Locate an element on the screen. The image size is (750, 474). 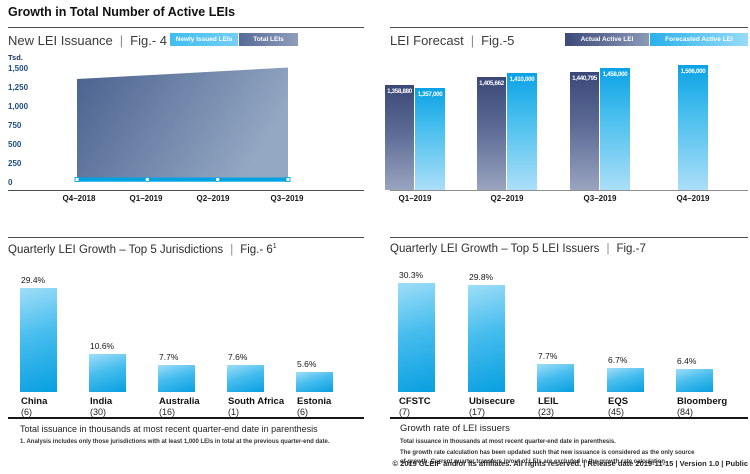
bar-value-label: 1,357,000 is located at coordinates (430, 94).